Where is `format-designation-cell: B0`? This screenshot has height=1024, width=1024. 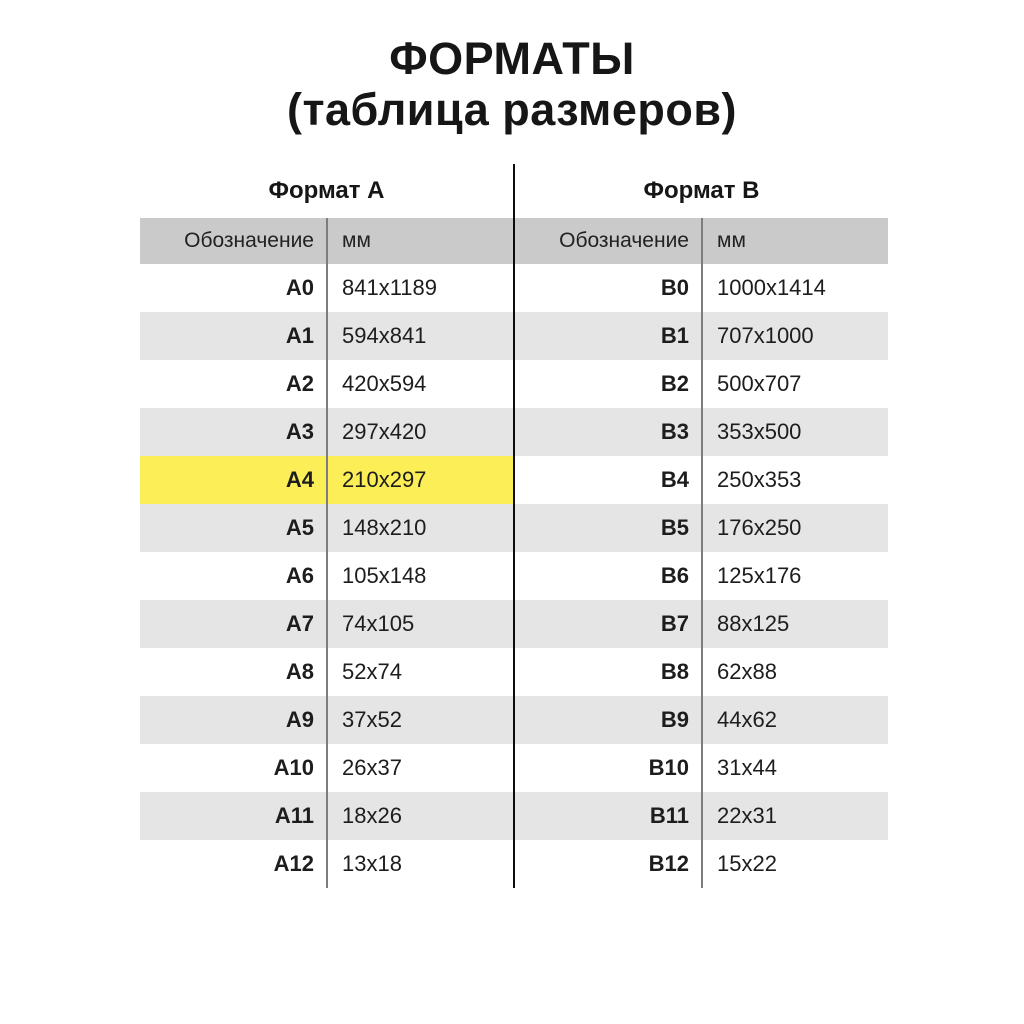
format-designation-cell: B0 is located at coordinates (609, 288).